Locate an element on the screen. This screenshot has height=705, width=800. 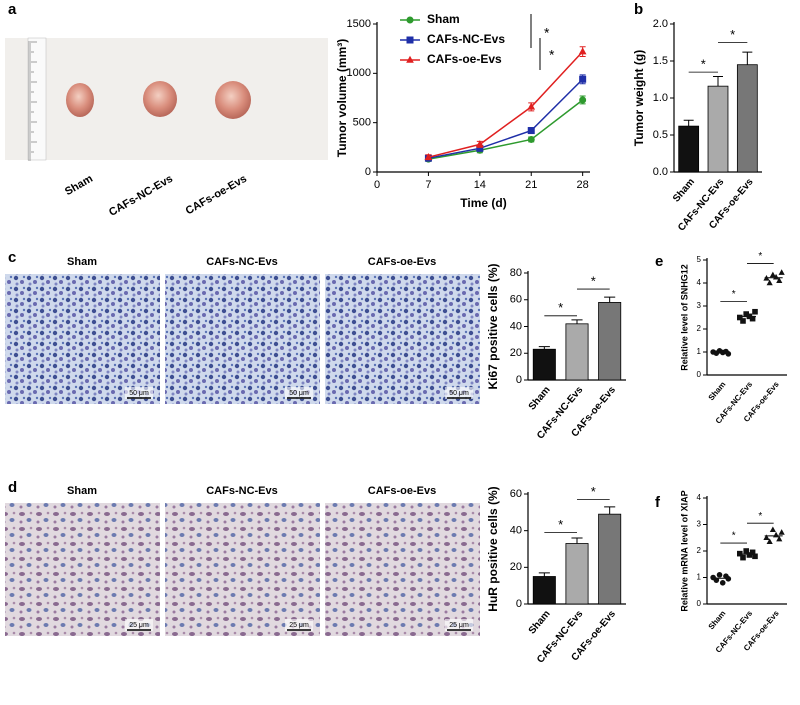
legend-label: CAFs-NC-Evs is located at coordinates (466, 39).